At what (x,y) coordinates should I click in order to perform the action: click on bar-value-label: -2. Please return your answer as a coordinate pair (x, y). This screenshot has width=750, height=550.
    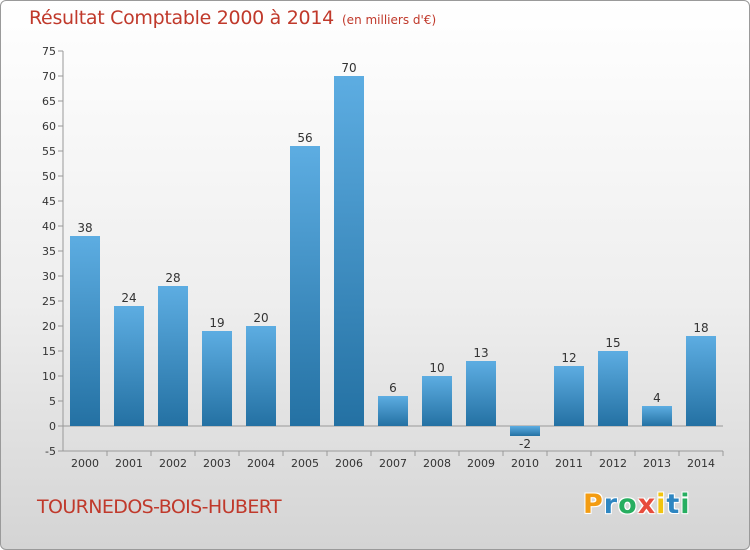
    Looking at the image, I should click on (525, 444).